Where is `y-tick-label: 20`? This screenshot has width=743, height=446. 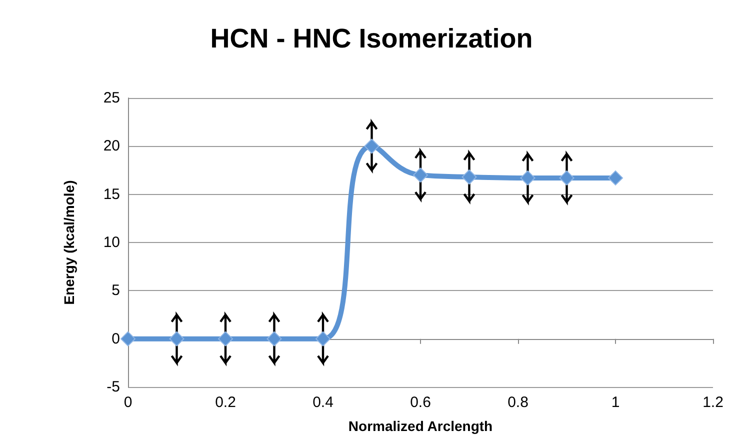 y-tick-label: 20 is located at coordinates (111, 146).